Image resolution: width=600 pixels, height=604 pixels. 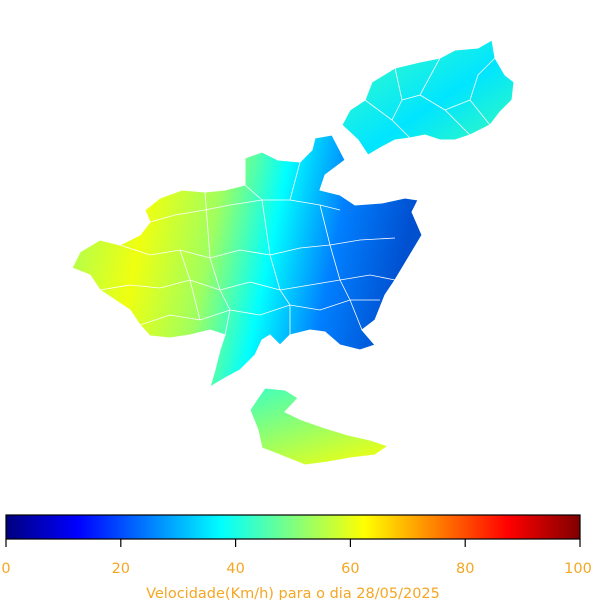 What do you see at coordinates (293, 527) in the screenshot?
I see `colorbar-gradient` at bounding box center [293, 527].